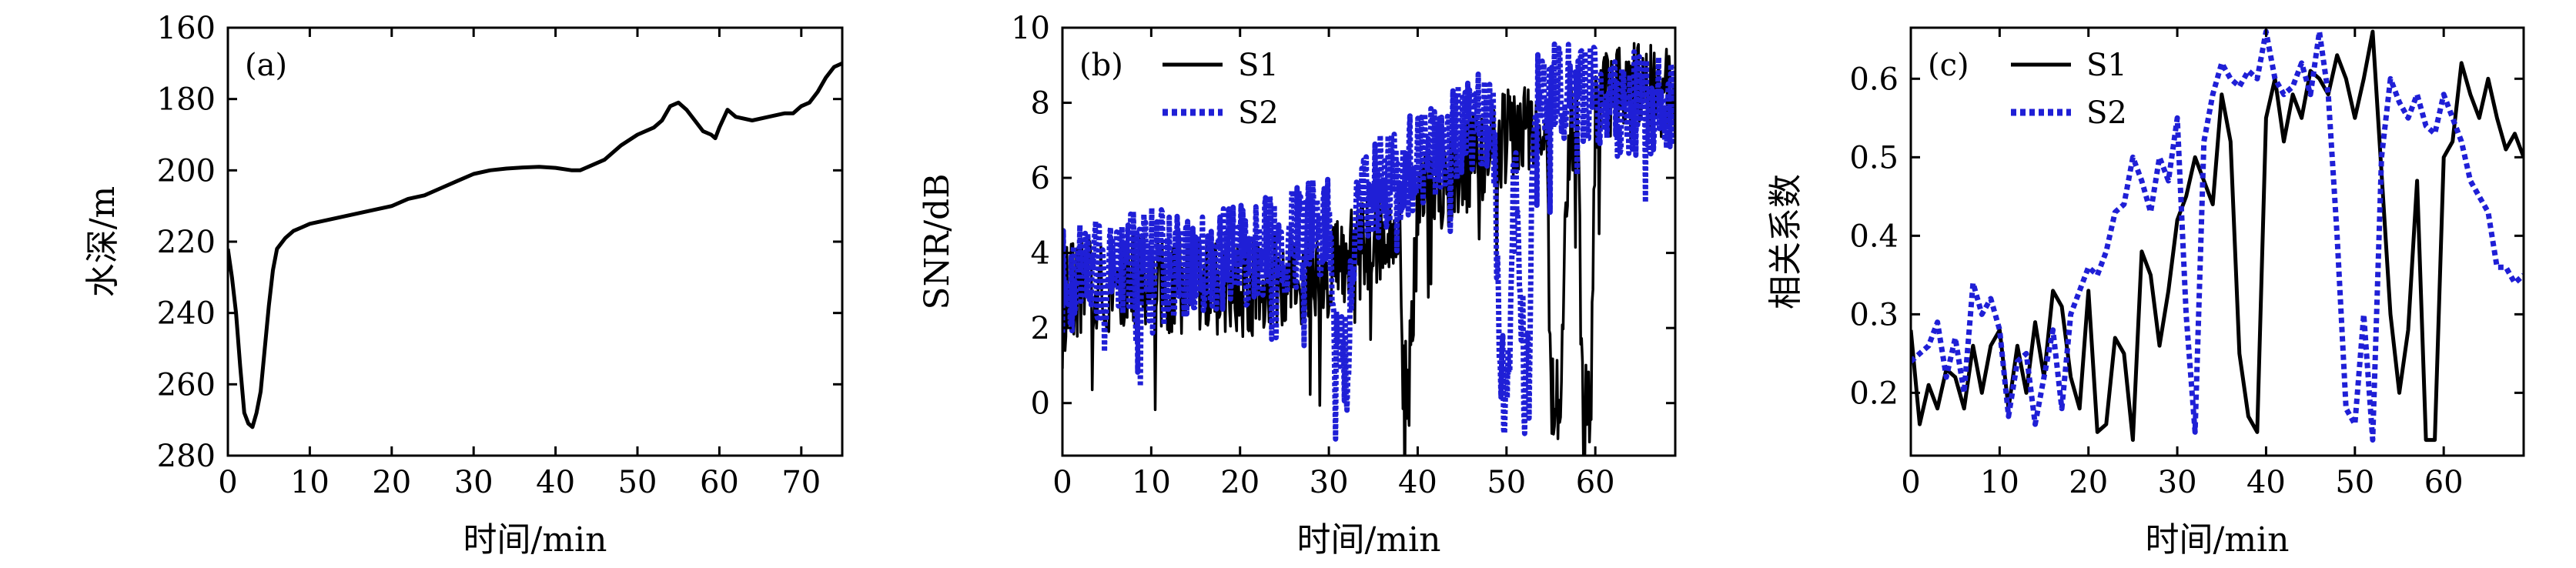 The width and height of the screenshot is (2576, 568). Describe the element at coordinates (1874, 393) in the screenshot. I see `y-tick-label: 0.2` at that location.